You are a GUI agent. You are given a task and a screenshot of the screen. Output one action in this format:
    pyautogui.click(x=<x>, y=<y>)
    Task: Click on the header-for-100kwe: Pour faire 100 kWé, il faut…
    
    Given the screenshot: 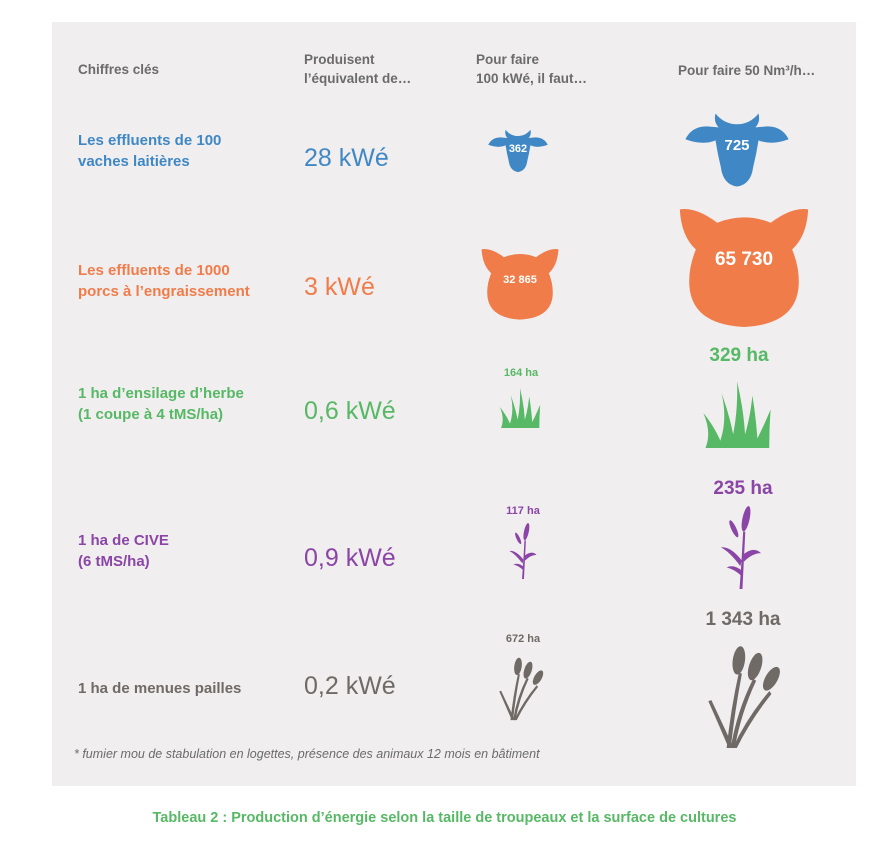 What is the action you would take?
    pyautogui.click(x=532, y=69)
    